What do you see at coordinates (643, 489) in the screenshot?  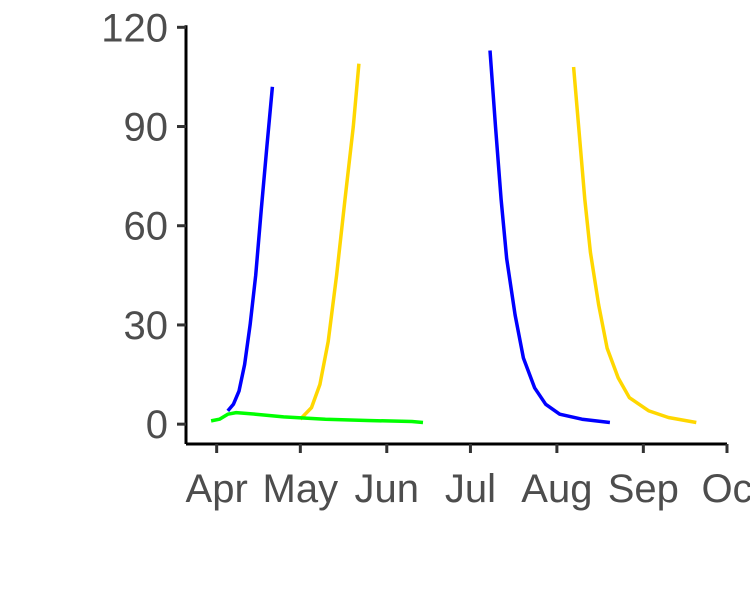 I see `x-tick-label: Sep` at bounding box center [643, 489].